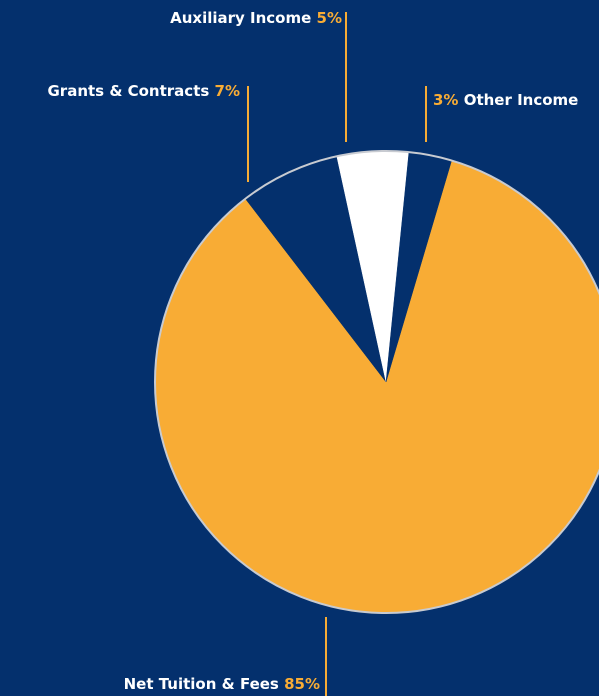  What do you see at coordinates (227, 91) in the screenshot?
I see `slice-value-grants-contracts: 7%` at bounding box center [227, 91].